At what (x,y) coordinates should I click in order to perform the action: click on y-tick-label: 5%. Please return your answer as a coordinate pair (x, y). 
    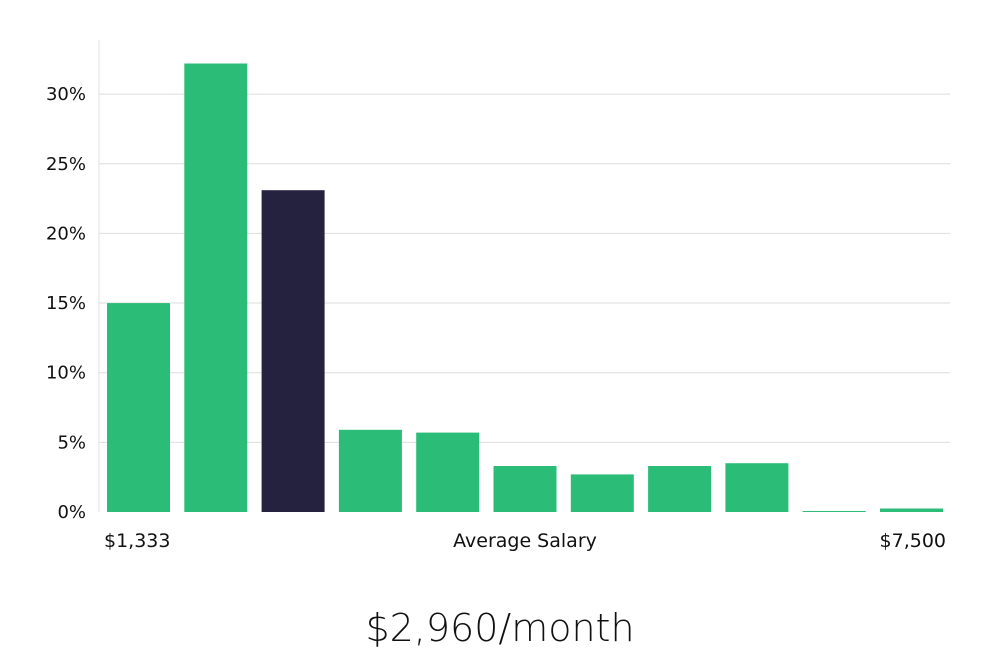
    Looking at the image, I should click on (71, 442).